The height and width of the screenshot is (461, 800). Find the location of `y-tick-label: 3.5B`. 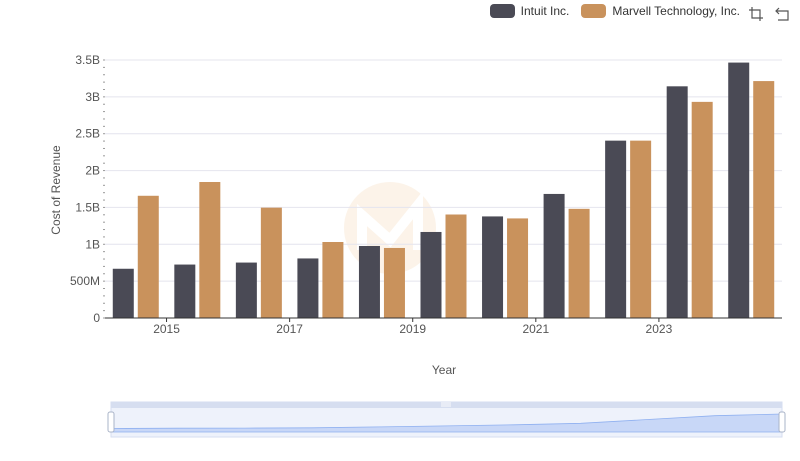

y-tick-label: 3.5B is located at coordinates (87, 60).